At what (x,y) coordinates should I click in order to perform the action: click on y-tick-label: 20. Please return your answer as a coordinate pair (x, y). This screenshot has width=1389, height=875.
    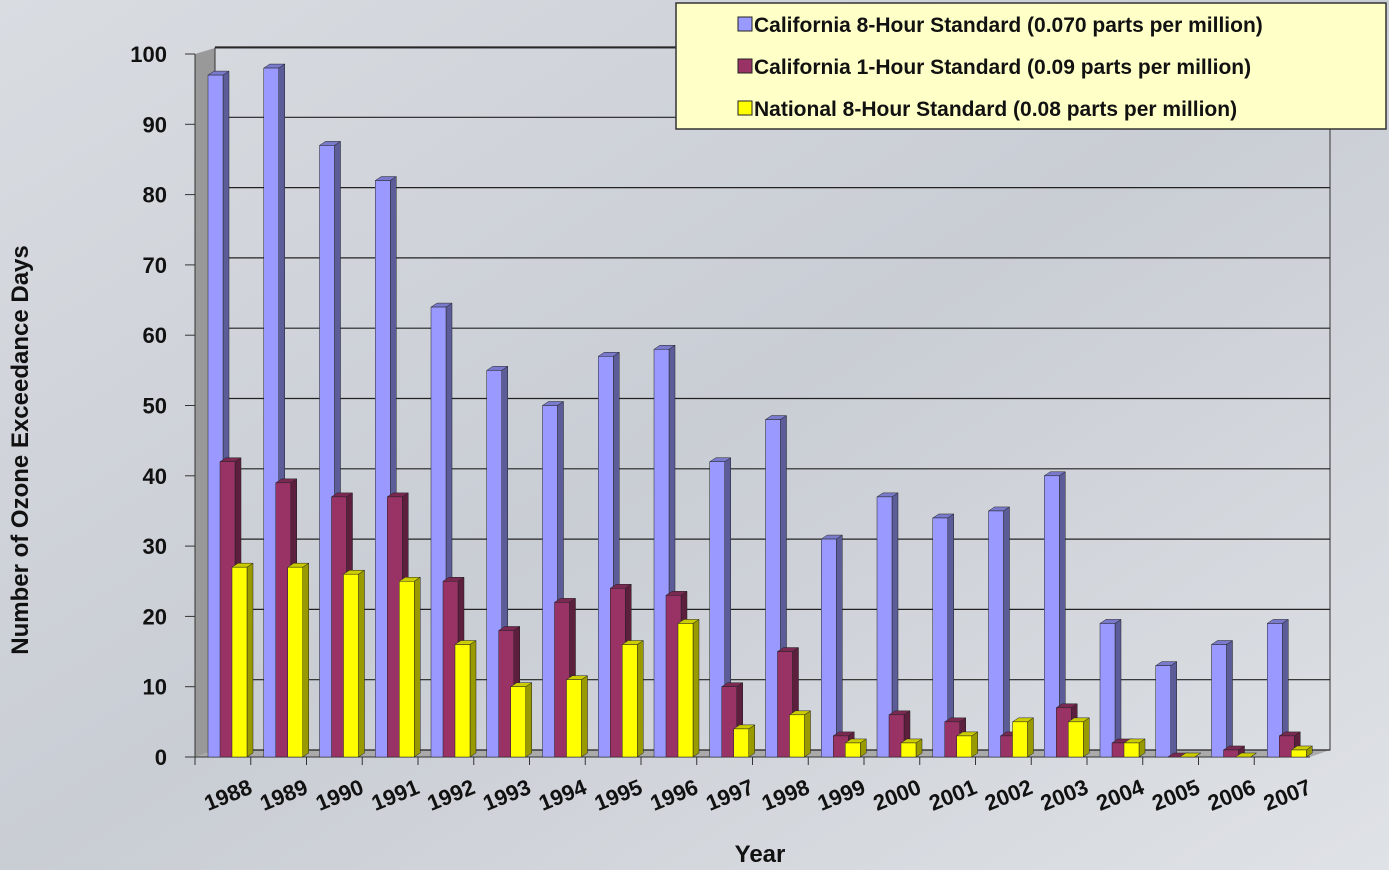
    Looking at the image, I should click on (155, 616).